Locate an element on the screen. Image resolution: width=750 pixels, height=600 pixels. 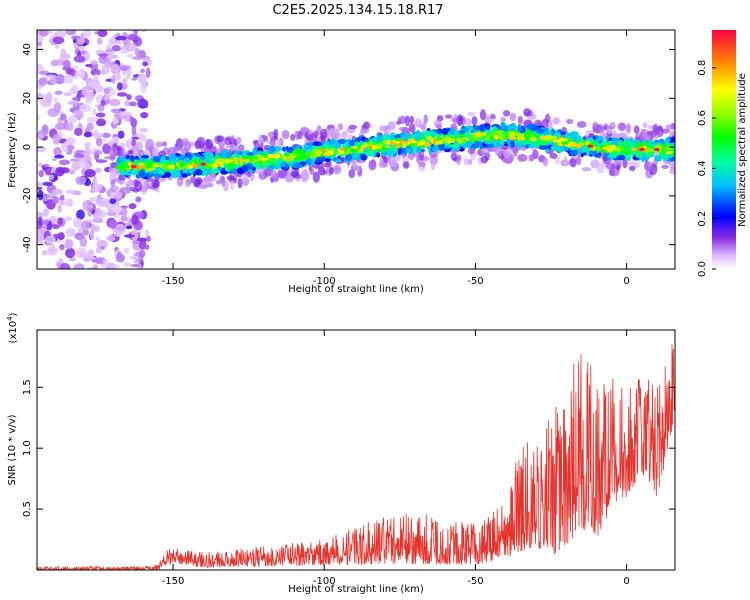
colorbar-ticks: 0.0 0.2 0.4 0.6 0.8 is located at coordinates (706, 168).